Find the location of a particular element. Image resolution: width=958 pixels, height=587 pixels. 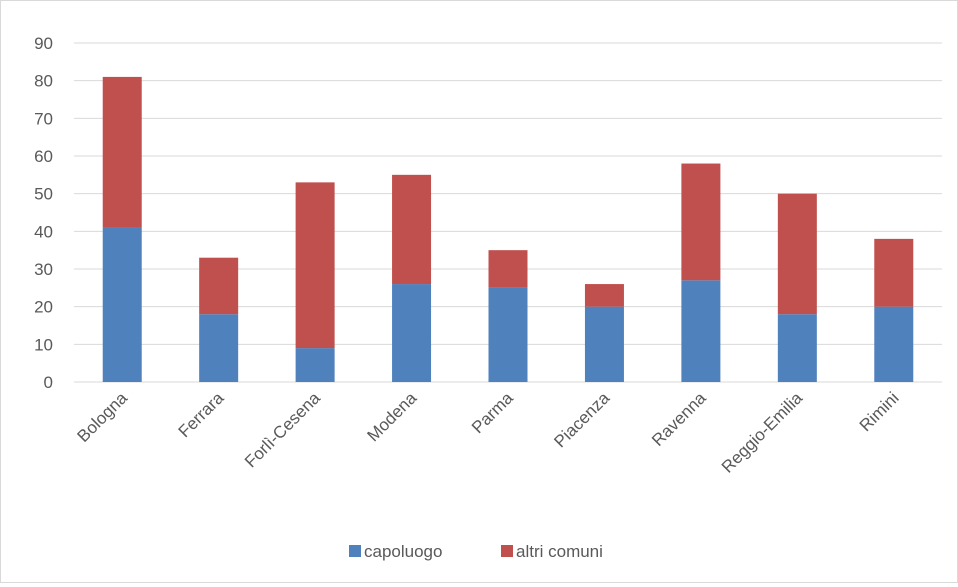

y-tick-label: 50 is located at coordinates (43, 194).